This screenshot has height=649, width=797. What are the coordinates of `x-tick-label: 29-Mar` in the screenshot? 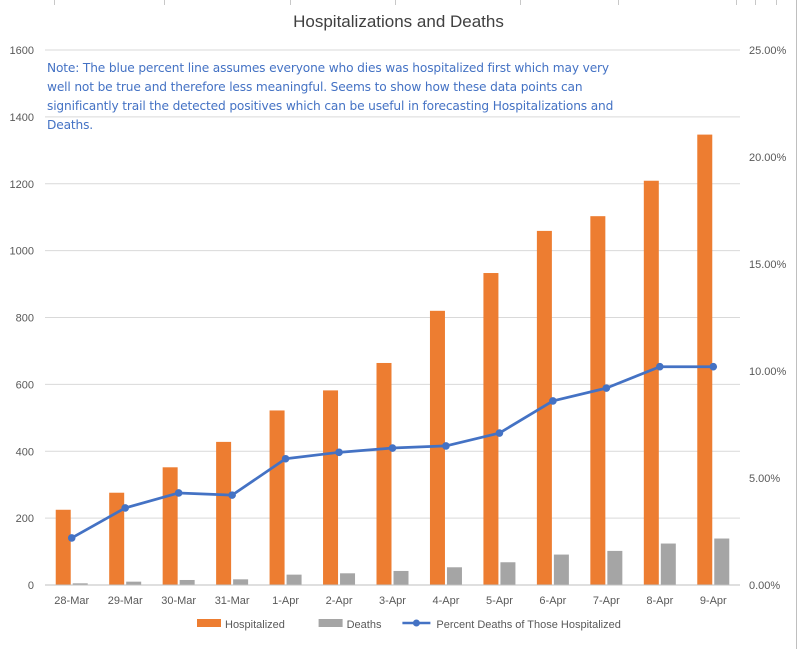 It's located at (125, 601).